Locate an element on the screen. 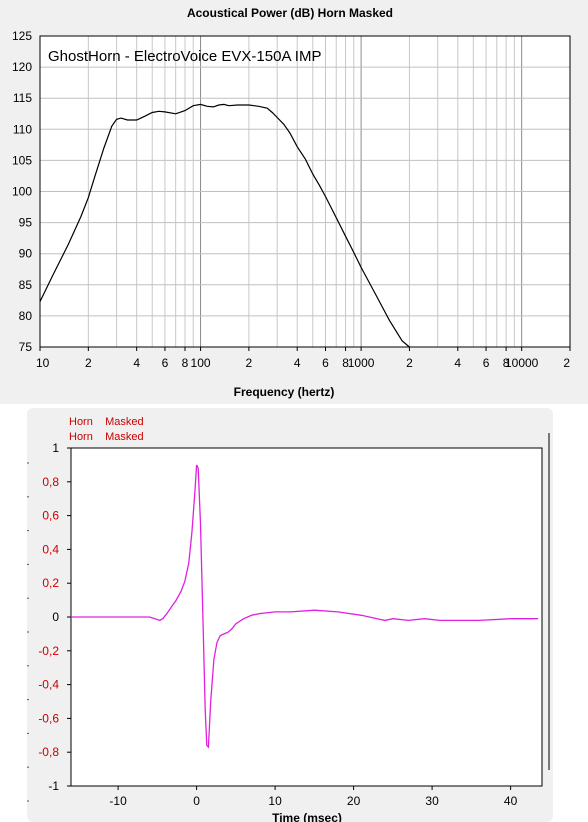 Image resolution: width=588 pixels, height=822 pixels. y-tick-label: -0,4 is located at coordinates (48, 685).